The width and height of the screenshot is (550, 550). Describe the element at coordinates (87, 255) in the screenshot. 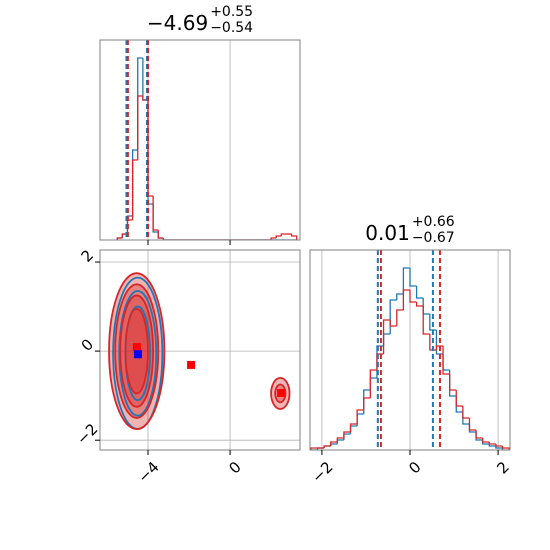

I see `y-tick-label: 2` at that location.